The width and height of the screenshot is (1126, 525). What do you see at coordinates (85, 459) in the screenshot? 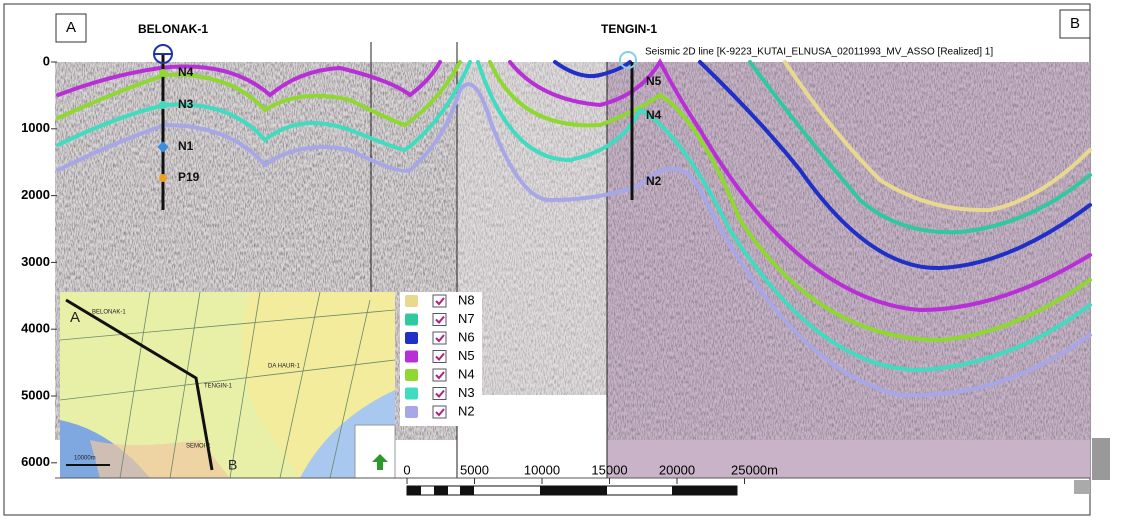
I see `map-label: 10000m` at bounding box center [85, 459].